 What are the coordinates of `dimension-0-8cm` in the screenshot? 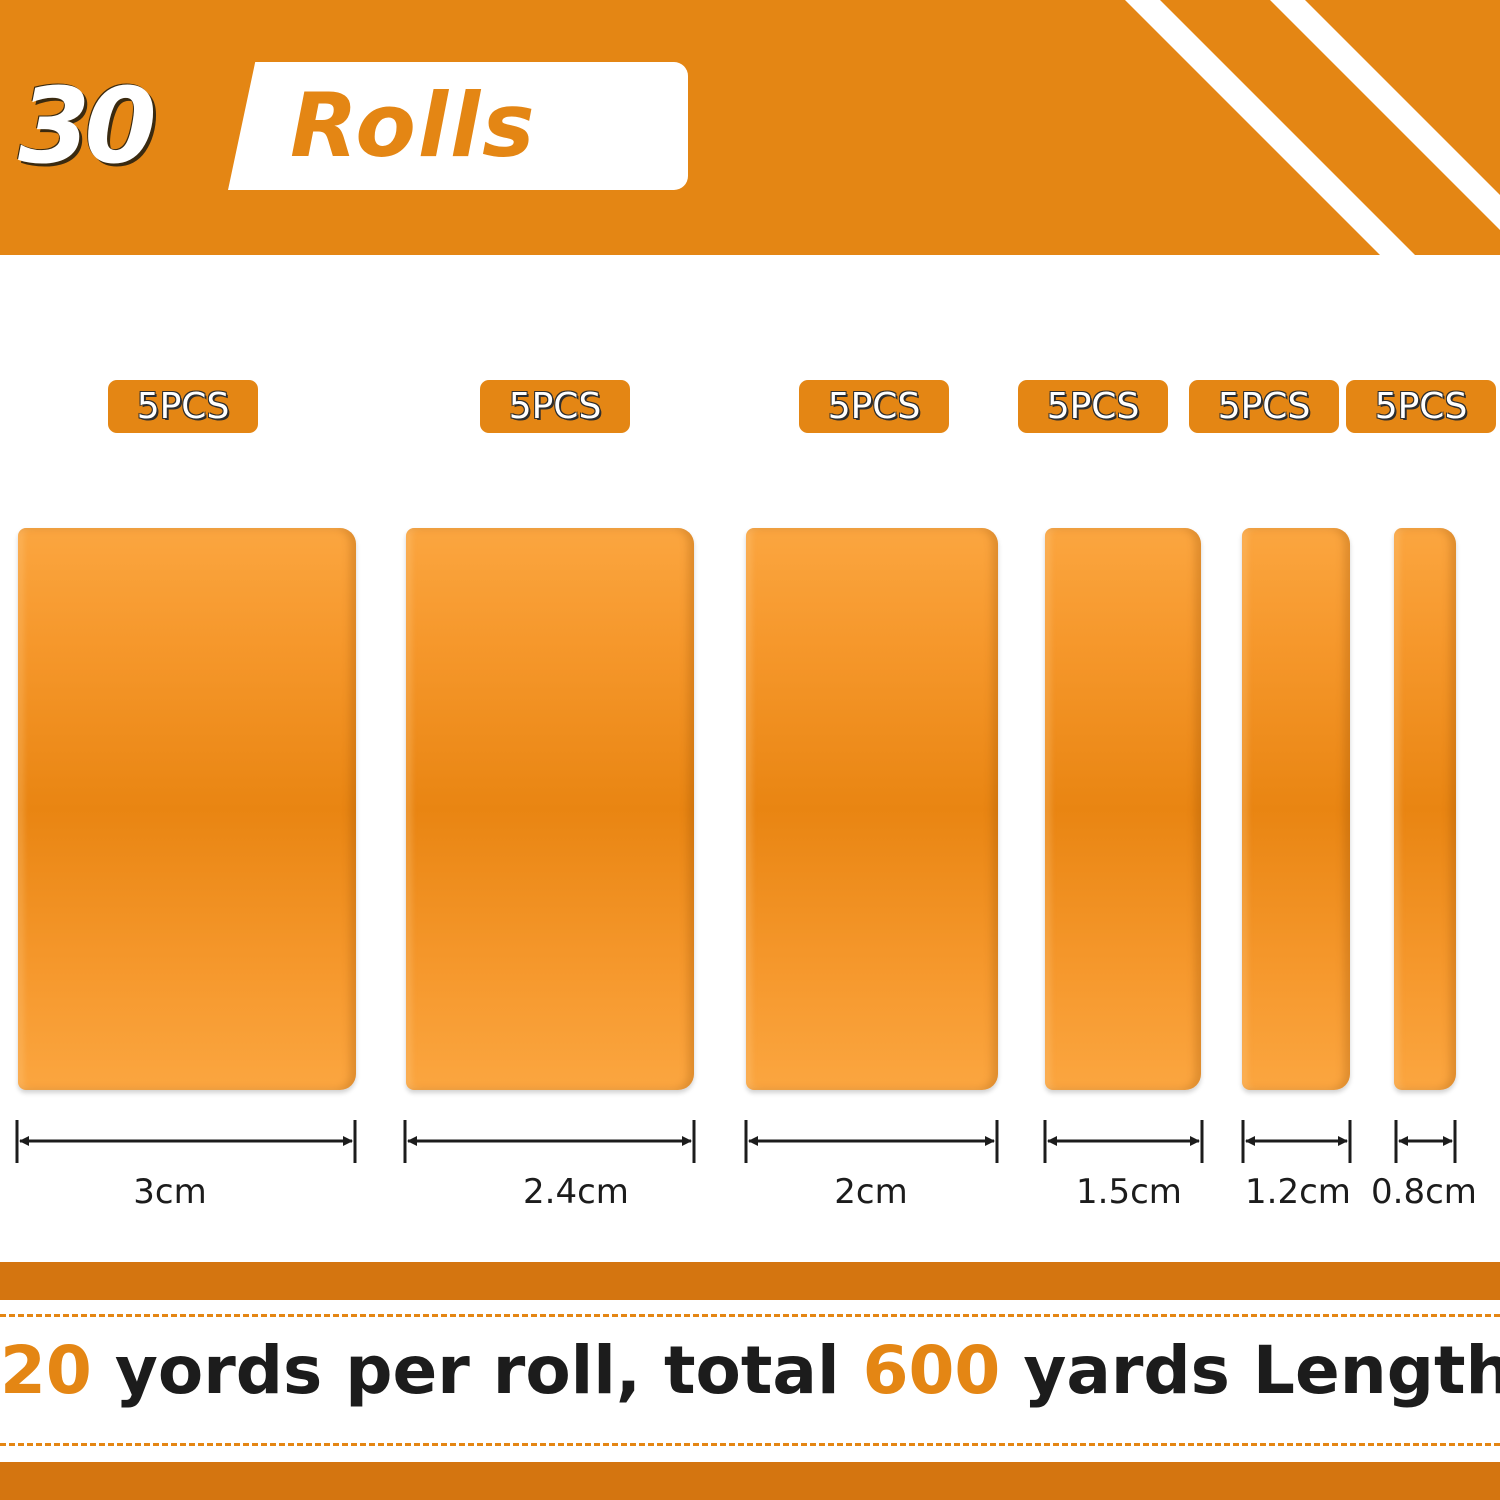 It's located at (1425, 1141).